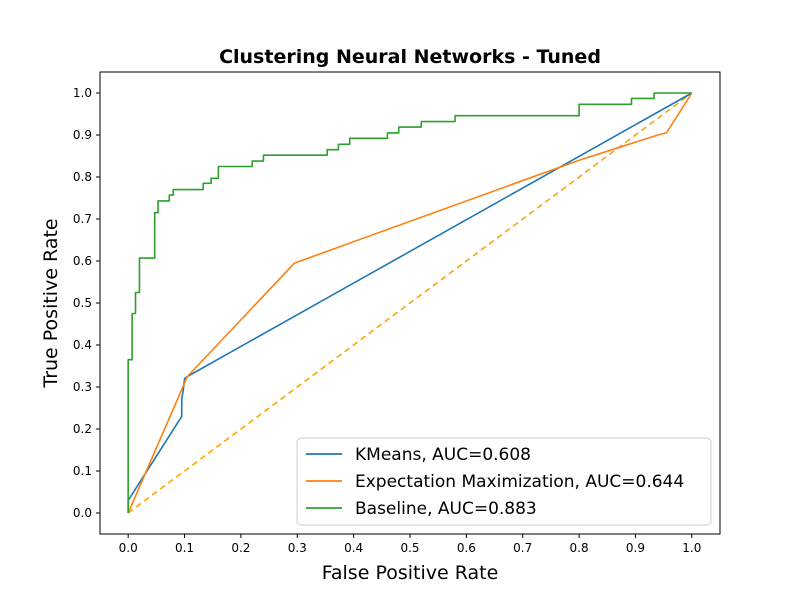  I want to click on x-tick-label: 0.4, so click(353, 548).